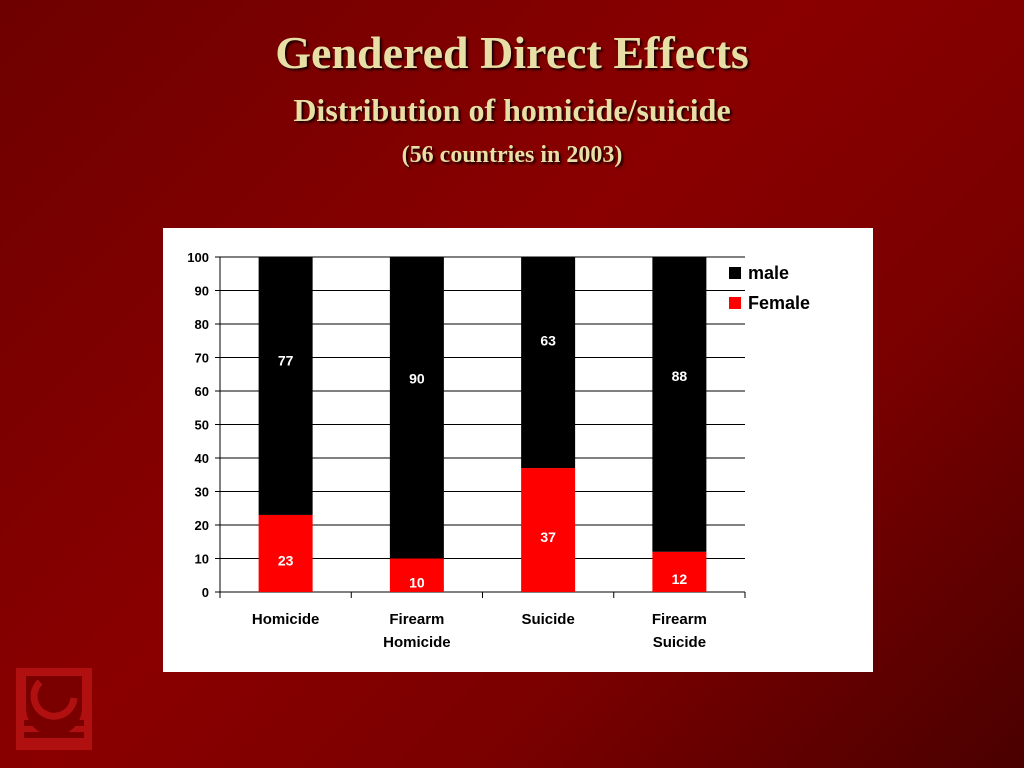  What do you see at coordinates (202, 559) in the screenshot?
I see `y-tick-label: 10` at bounding box center [202, 559].